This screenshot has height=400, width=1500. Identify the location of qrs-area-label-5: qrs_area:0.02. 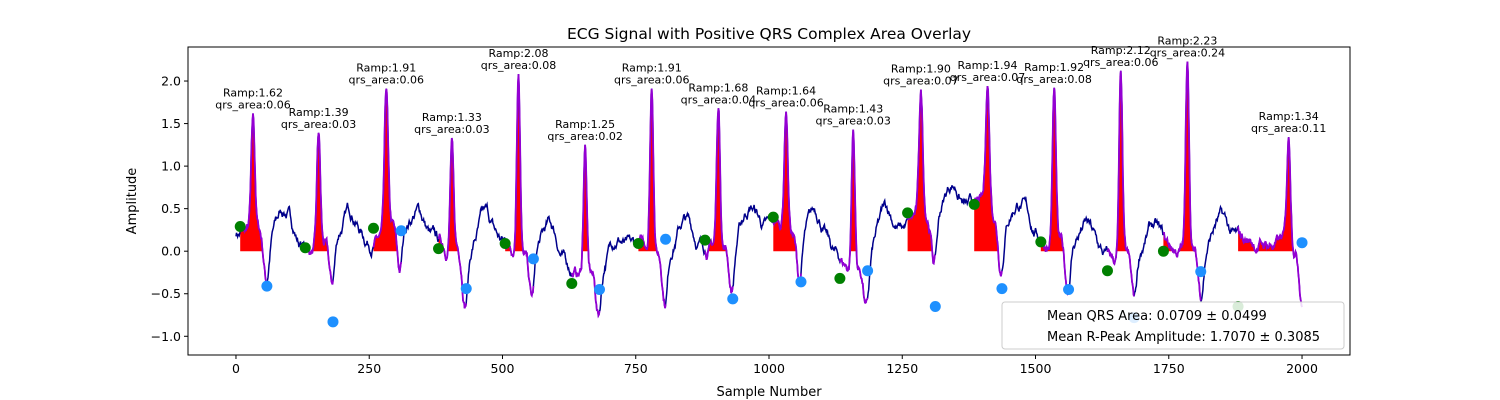
(584, 136).